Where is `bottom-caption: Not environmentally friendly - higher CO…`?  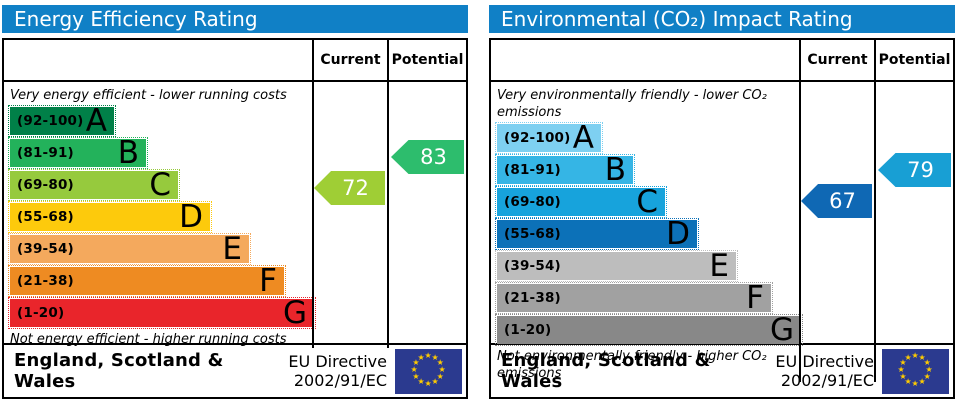 bottom-caption: Not environmentally friendly - higher CO… is located at coordinates (632, 365).